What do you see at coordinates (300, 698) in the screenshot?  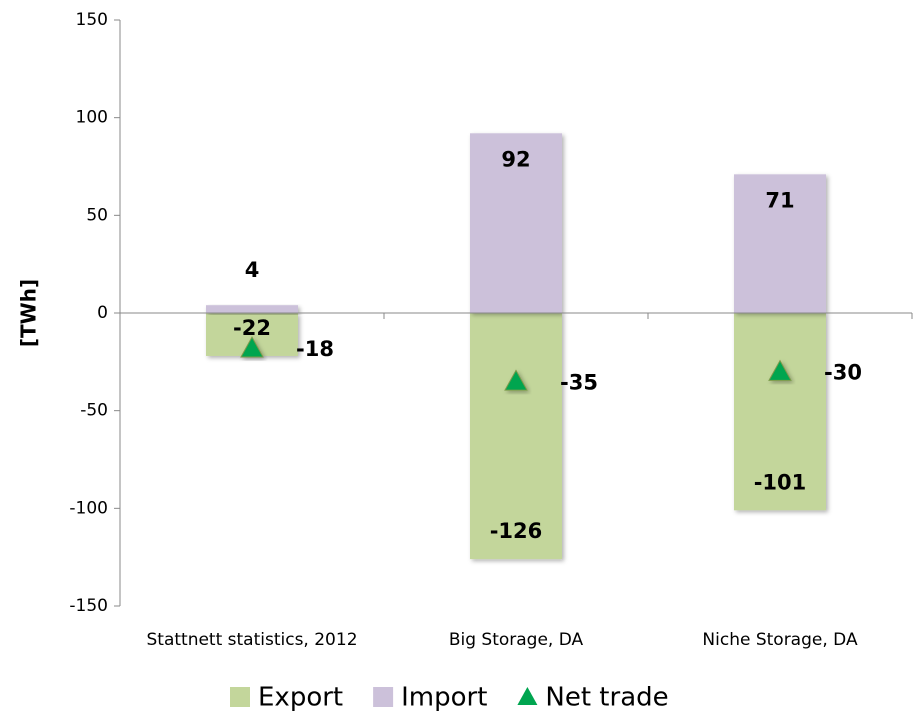 I see `legend-label: Export` at bounding box center [300, 698].